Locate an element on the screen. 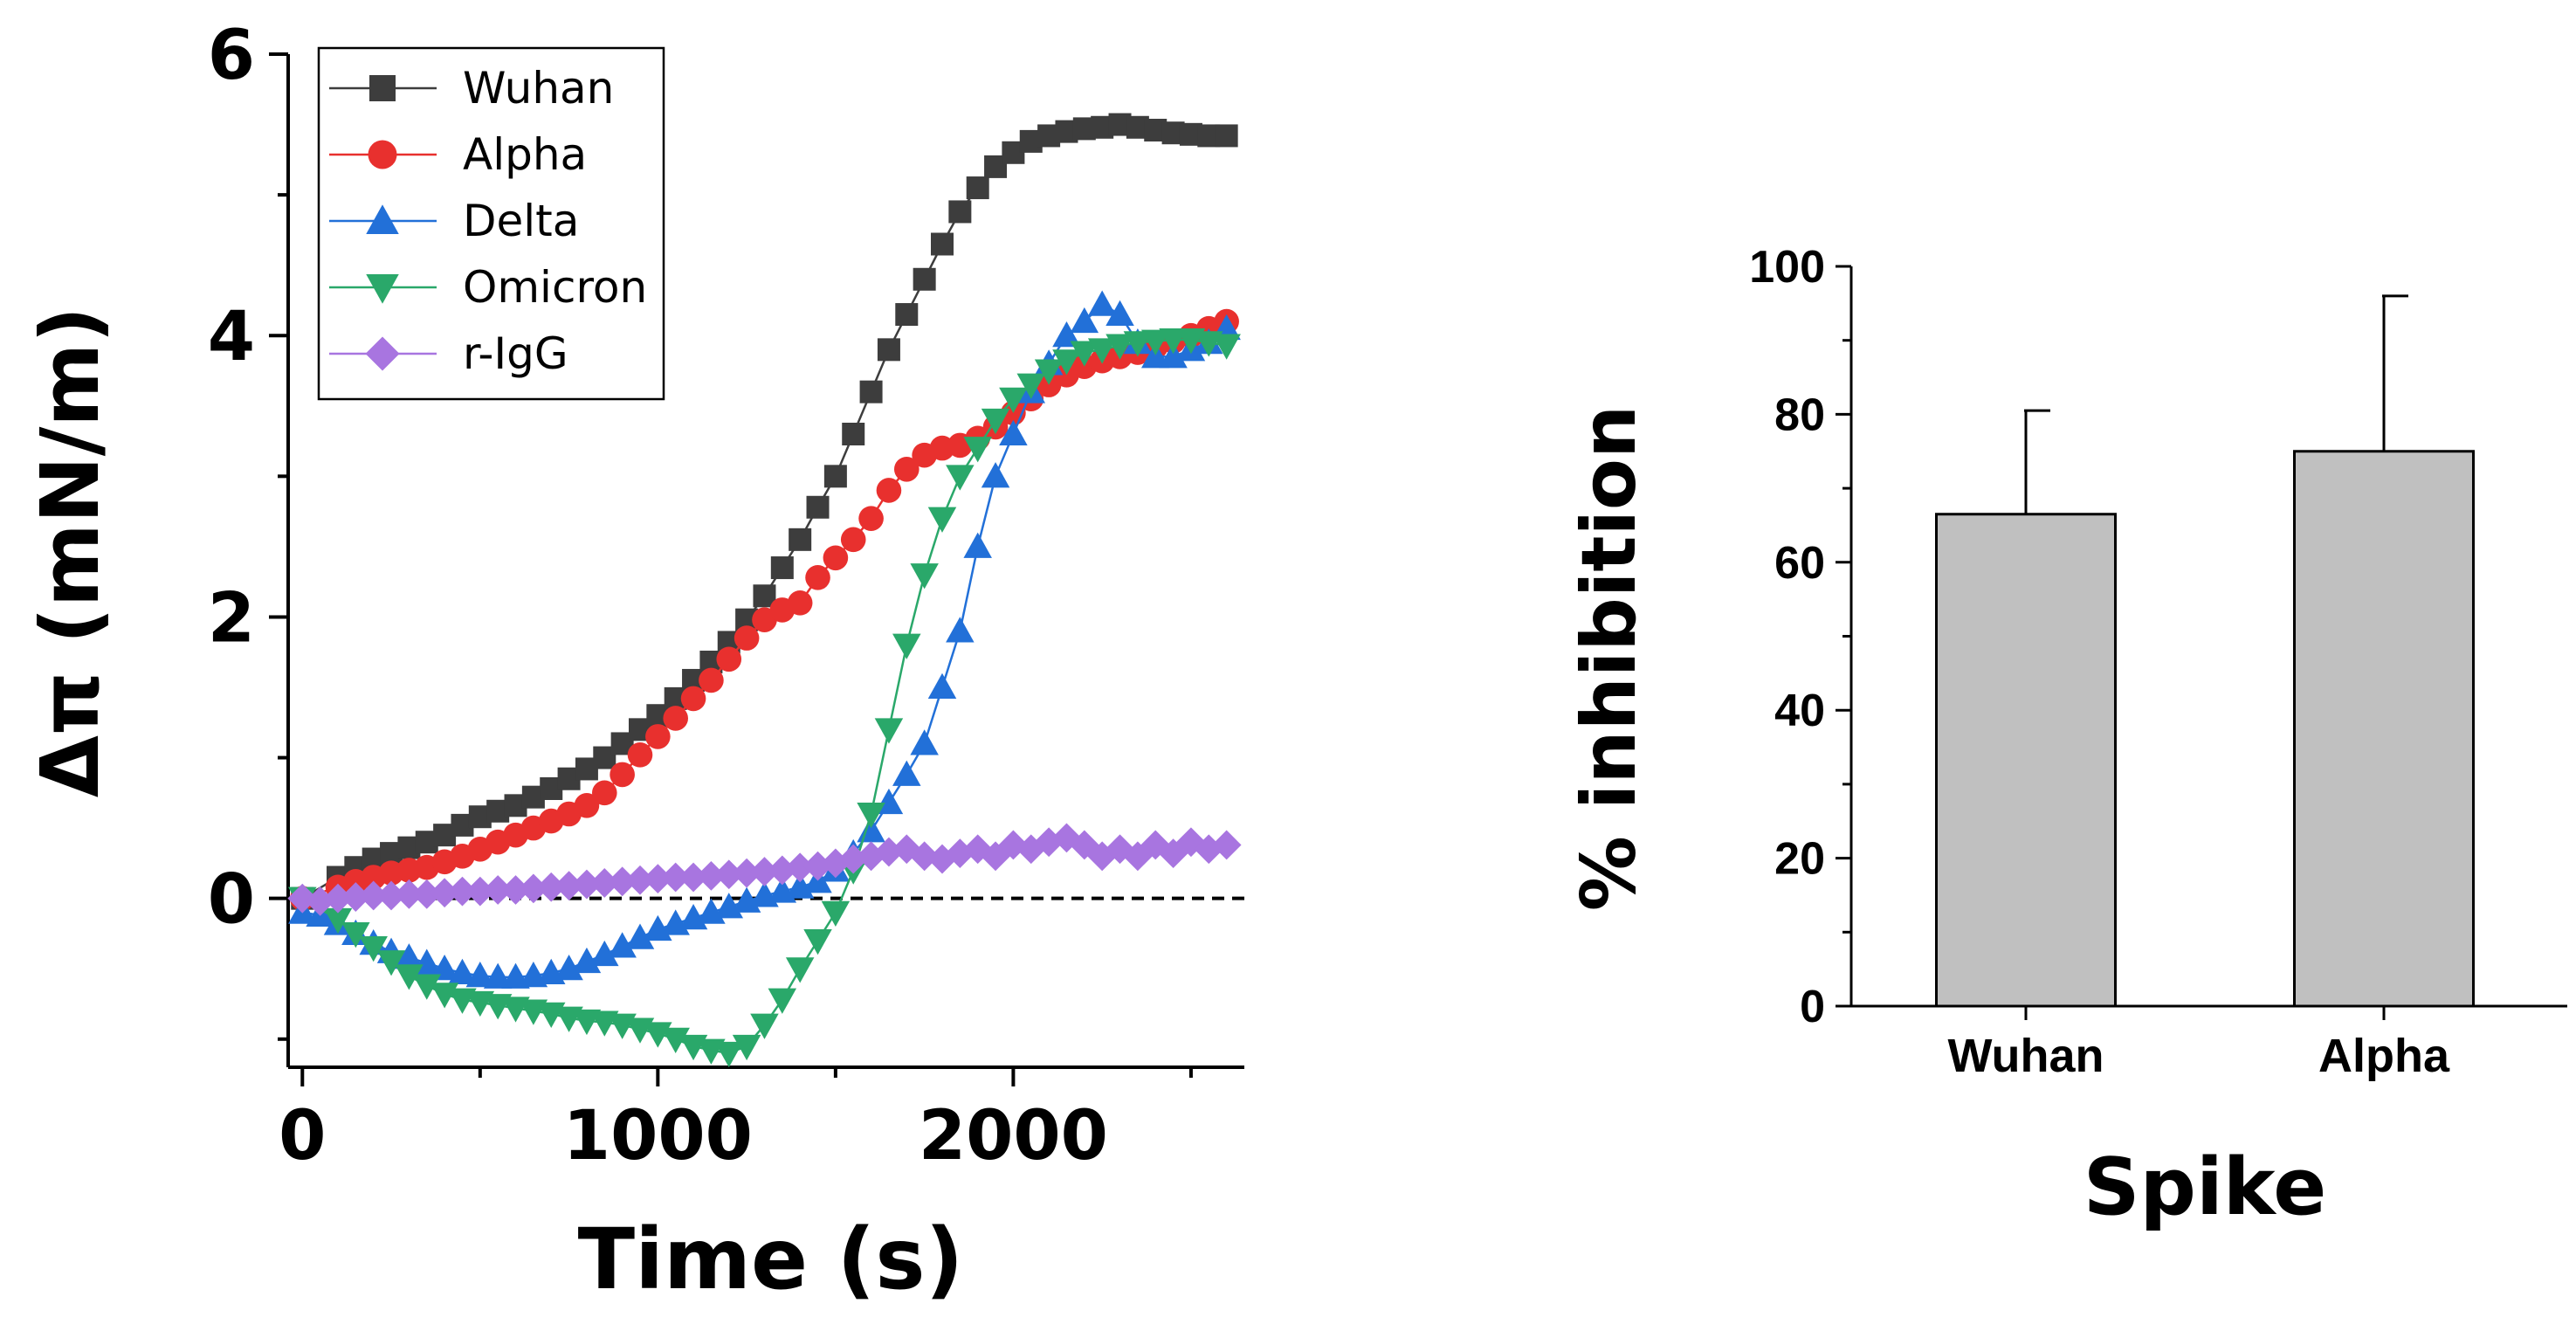  x-axis-title: Time (s) is located at coordinates (771, 1259).